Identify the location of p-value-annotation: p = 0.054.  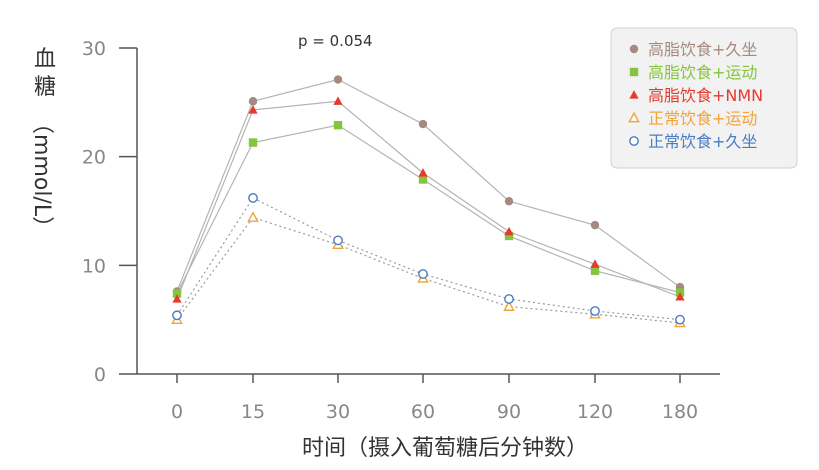
(335, 41).